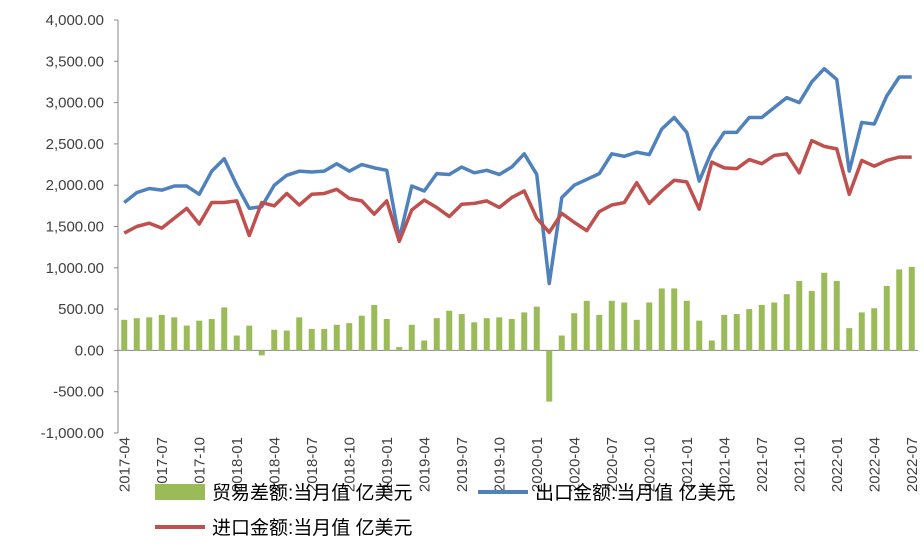  I want to click on x-tick-label: 2022-07, so click(912, 464).